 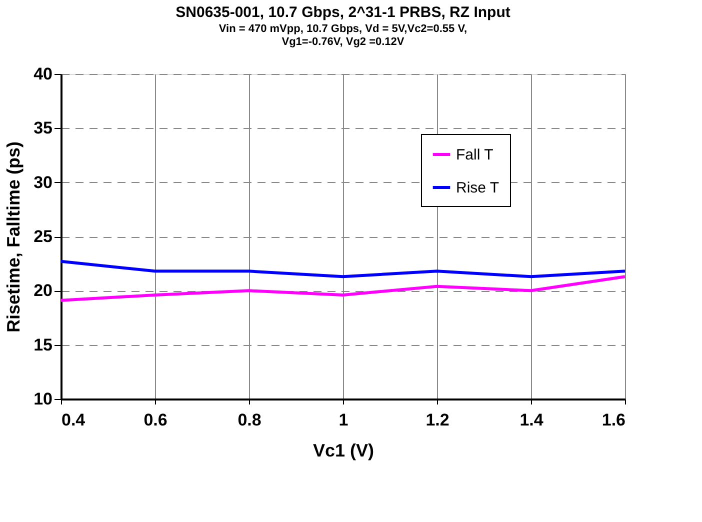 What do you see at coordinates (43, 236) in the screenshot?
I see `y-tick-label: 25` at bounding box center [43, 236].